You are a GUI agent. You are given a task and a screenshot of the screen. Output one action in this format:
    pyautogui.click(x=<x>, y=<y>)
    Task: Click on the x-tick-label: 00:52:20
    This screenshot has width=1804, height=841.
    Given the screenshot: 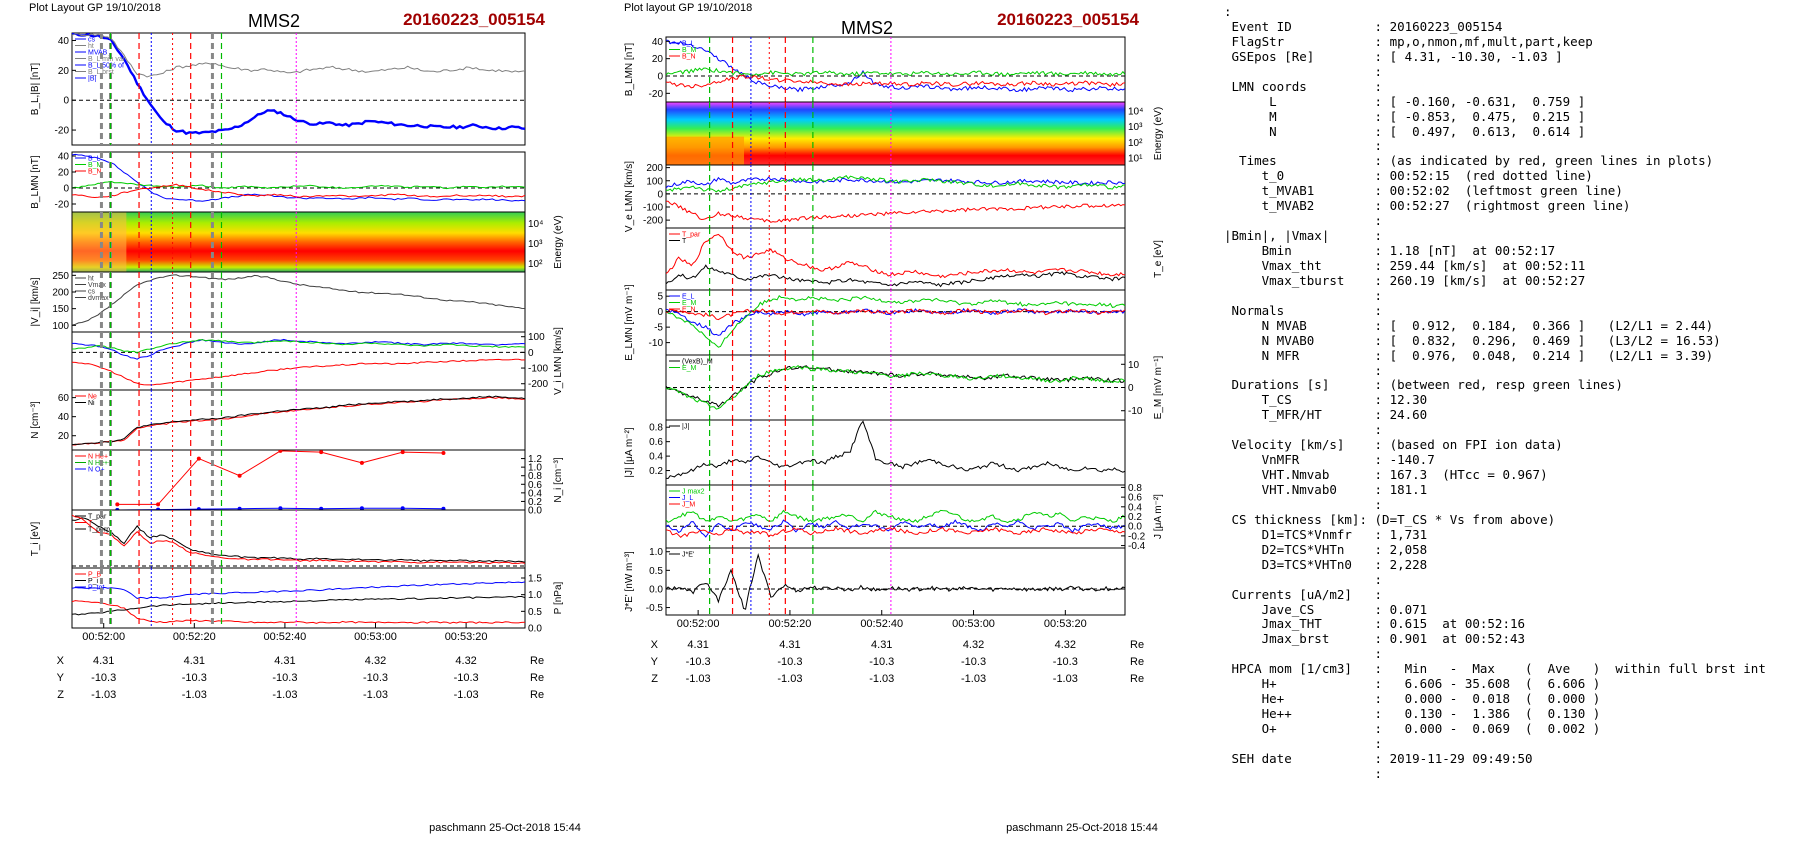 What is the action you would take?
    pyautogui.click(x=194, y=637)
    